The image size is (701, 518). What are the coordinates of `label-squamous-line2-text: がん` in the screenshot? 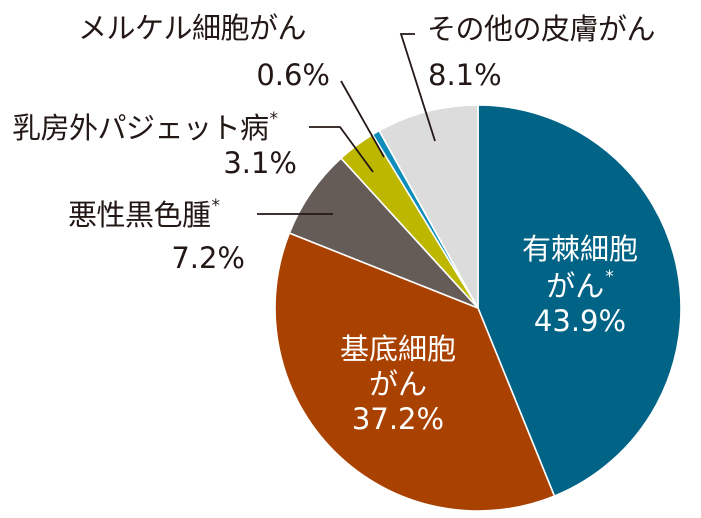 It's located at (575, 285).